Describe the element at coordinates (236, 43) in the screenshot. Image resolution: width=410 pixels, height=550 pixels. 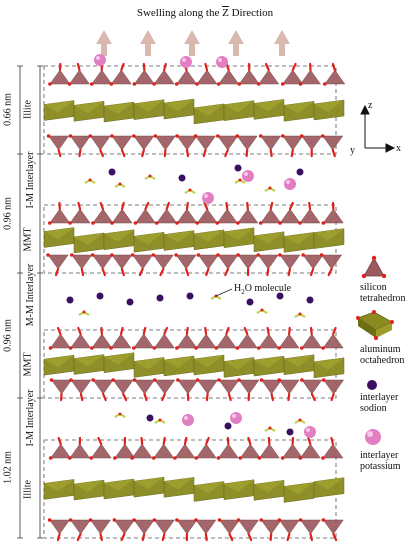
I see `swelling-arrow` at that location.